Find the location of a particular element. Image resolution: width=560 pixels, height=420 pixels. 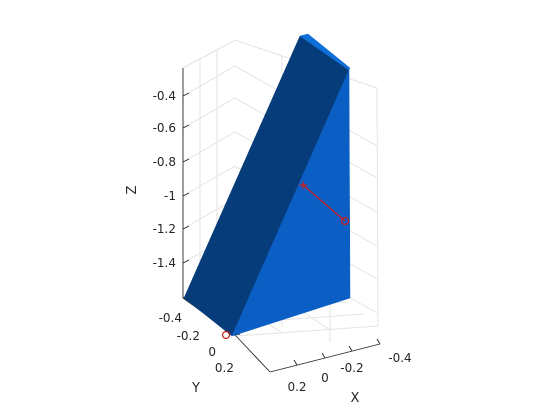

floor-front-edge is located at coordinates (307, 331).